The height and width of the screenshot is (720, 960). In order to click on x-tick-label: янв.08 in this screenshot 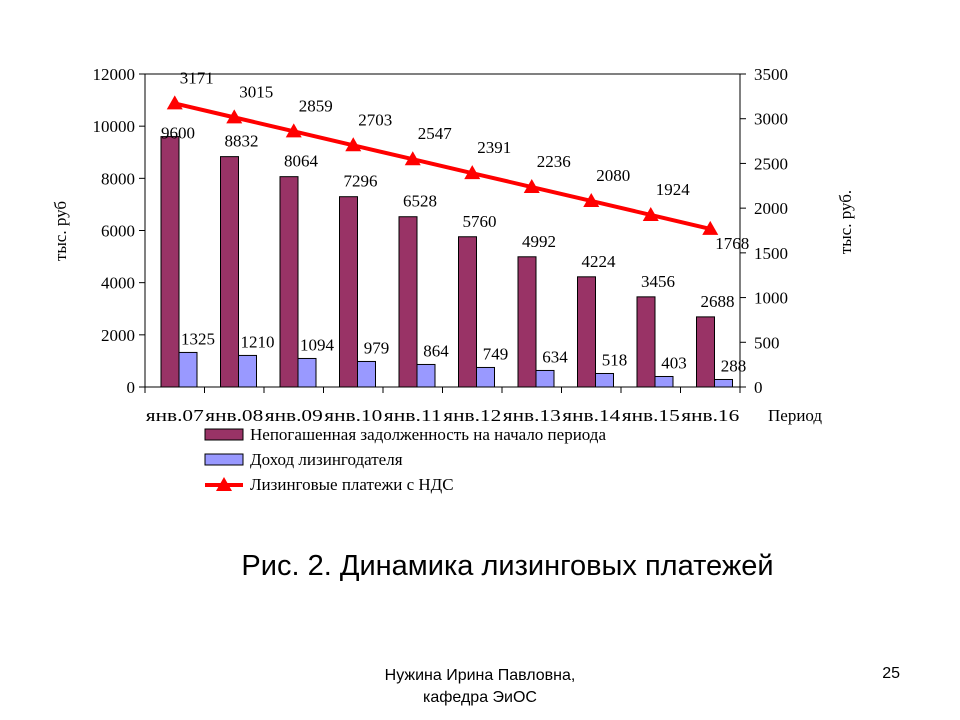, I will do `click(234, 415)`.